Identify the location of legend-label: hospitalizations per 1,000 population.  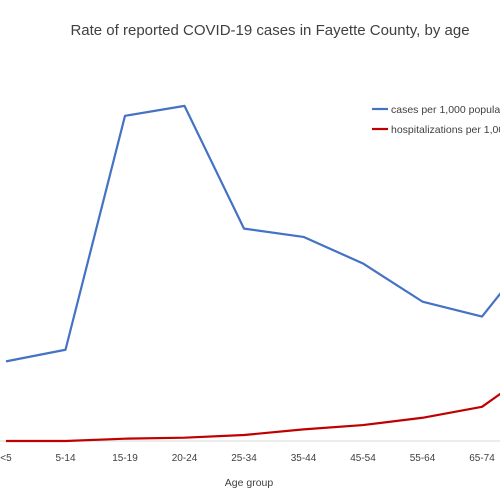
(445, 130).